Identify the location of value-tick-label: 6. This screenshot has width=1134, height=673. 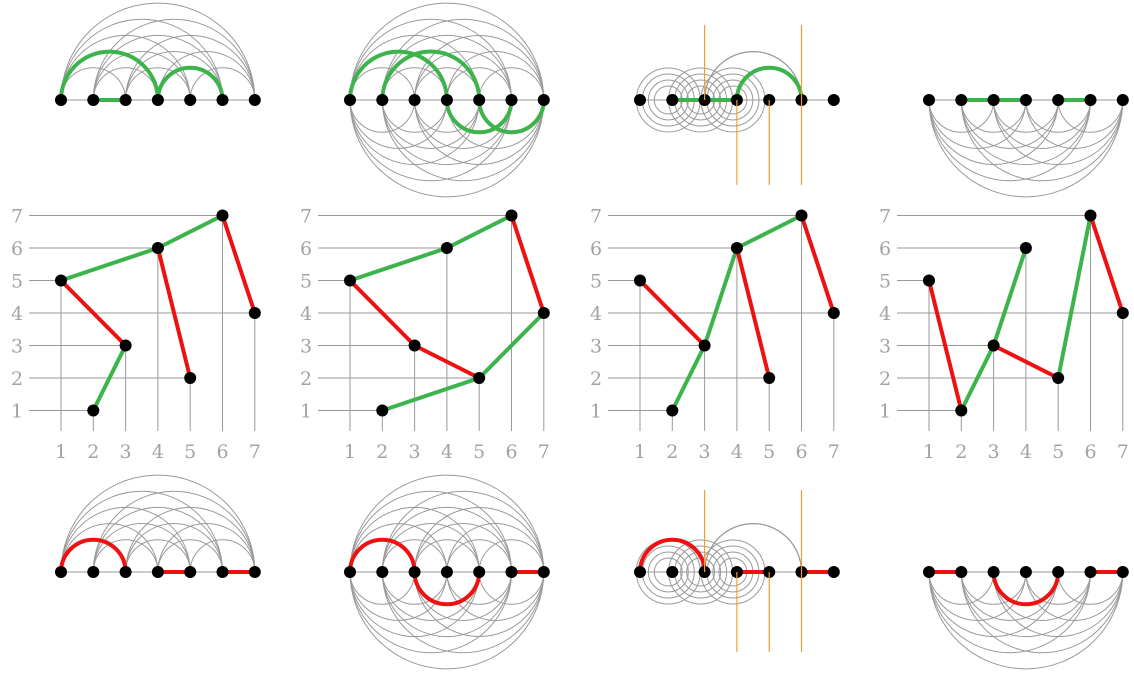
(17, 249).